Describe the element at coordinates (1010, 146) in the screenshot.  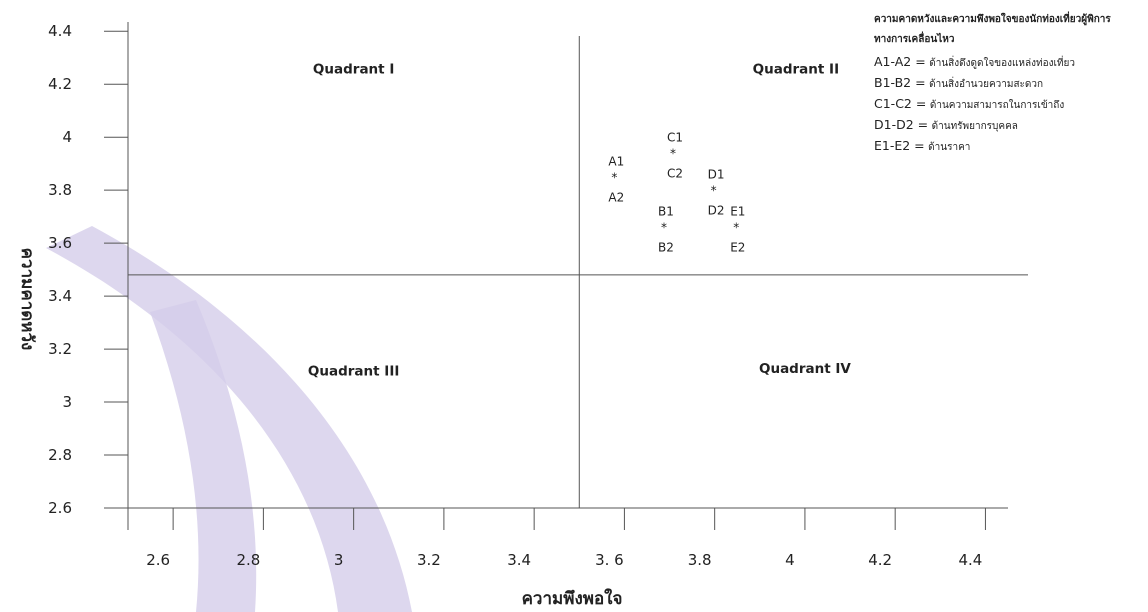
I see `legend-item: E1-E2 = ด้านราคา` at that location.